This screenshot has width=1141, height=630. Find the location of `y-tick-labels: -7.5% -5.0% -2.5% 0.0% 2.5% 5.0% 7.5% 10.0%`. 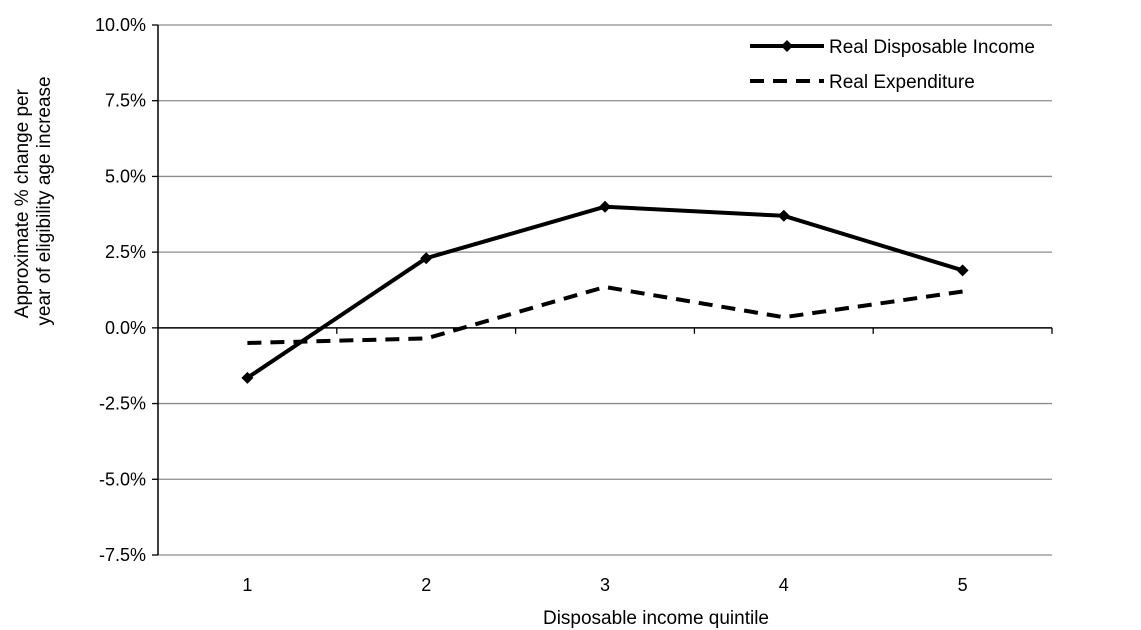

y-tick-labels: -7.5% -5.0% -2.5% 0.0% 2.5% 5.0% 7.5% 10.0% is located at coordinates (120, 290).